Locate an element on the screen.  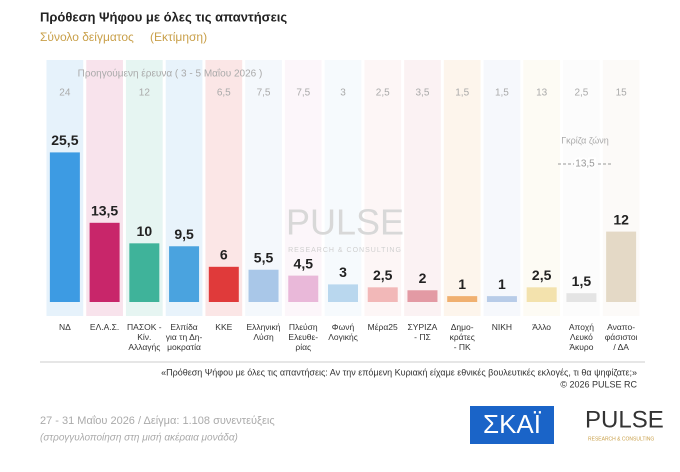
x-tick-label: Άλλο is located at coordinates (542, 327).